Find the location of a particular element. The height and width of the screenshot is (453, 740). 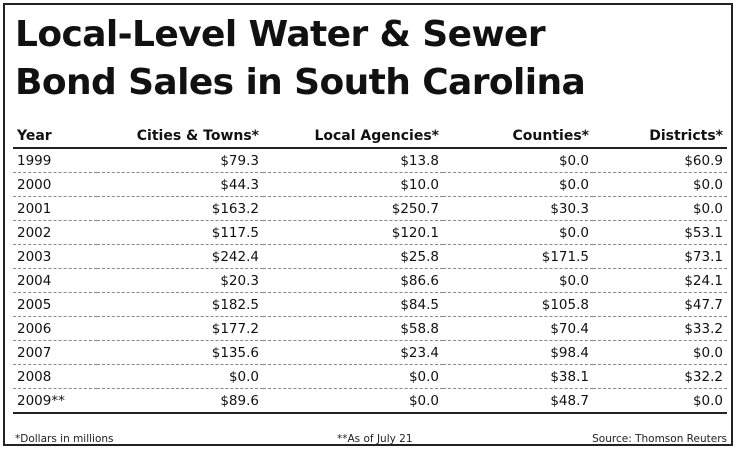

cities-towns-cell: $135.6 is located at coordinates (180, 352).